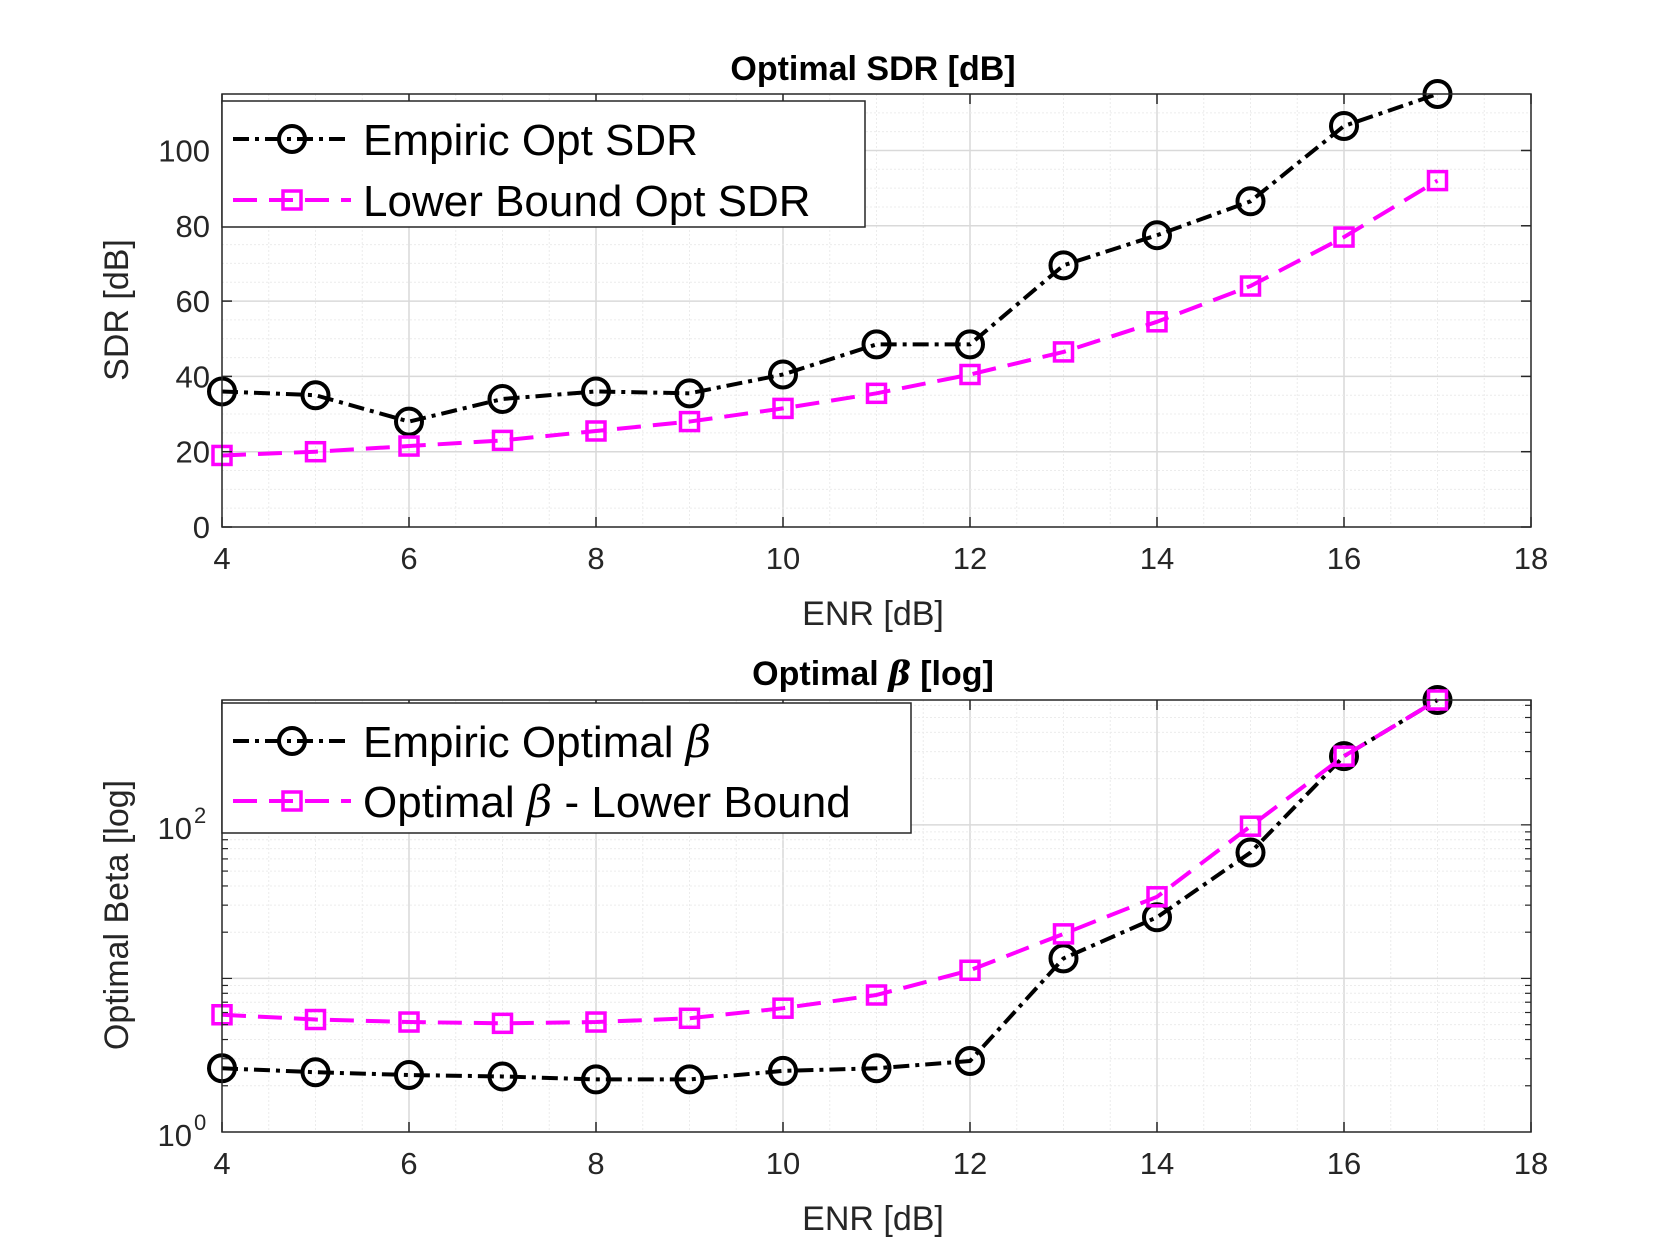 Image resolution: width=1680 pixels, height=1260 pixels. I want to click on sdr-y-tick-label: 60, so click(193, 301).